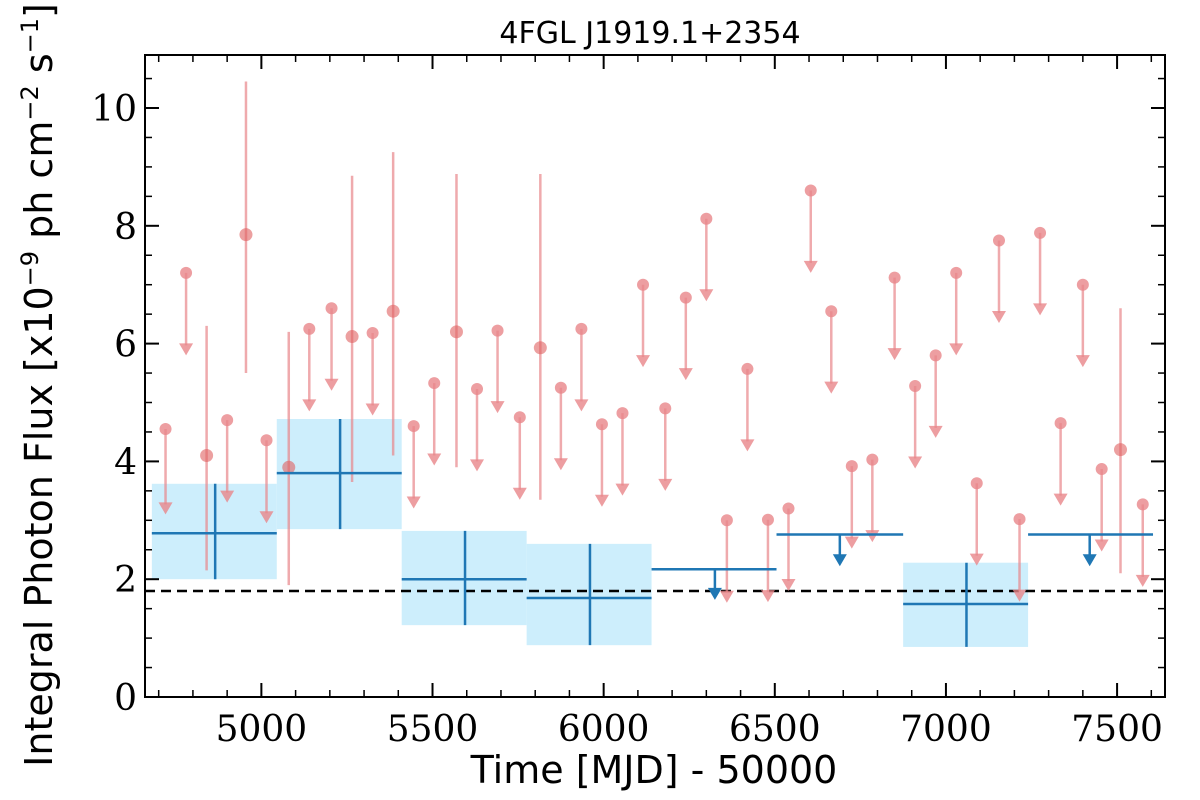 Image resolution: width=1200 pixels, height=800 pixels. Describe the element at coordinates (30, 35) in the screenshot. I see `y-axis-label-part-5: −1` at that location.